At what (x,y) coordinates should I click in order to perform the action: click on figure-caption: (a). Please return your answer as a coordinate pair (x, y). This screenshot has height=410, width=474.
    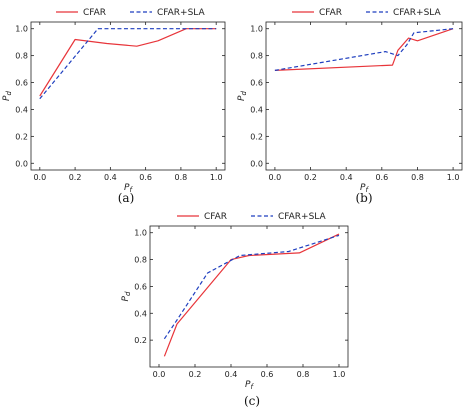
    Looking at the image, I should click on (126, 198).